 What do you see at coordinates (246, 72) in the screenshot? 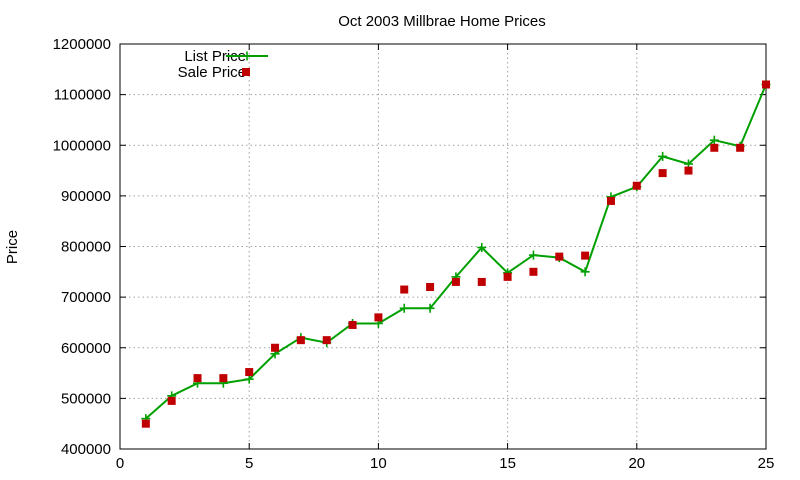
I see `legend-swatch-square` at bounding box center [246, 72].